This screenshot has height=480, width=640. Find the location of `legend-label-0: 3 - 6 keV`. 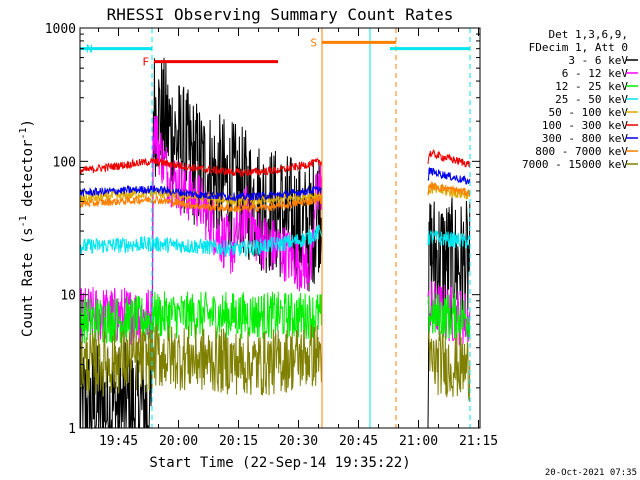

legend-label-0: 3 - 6 keV is located at coordinates (598, 60).